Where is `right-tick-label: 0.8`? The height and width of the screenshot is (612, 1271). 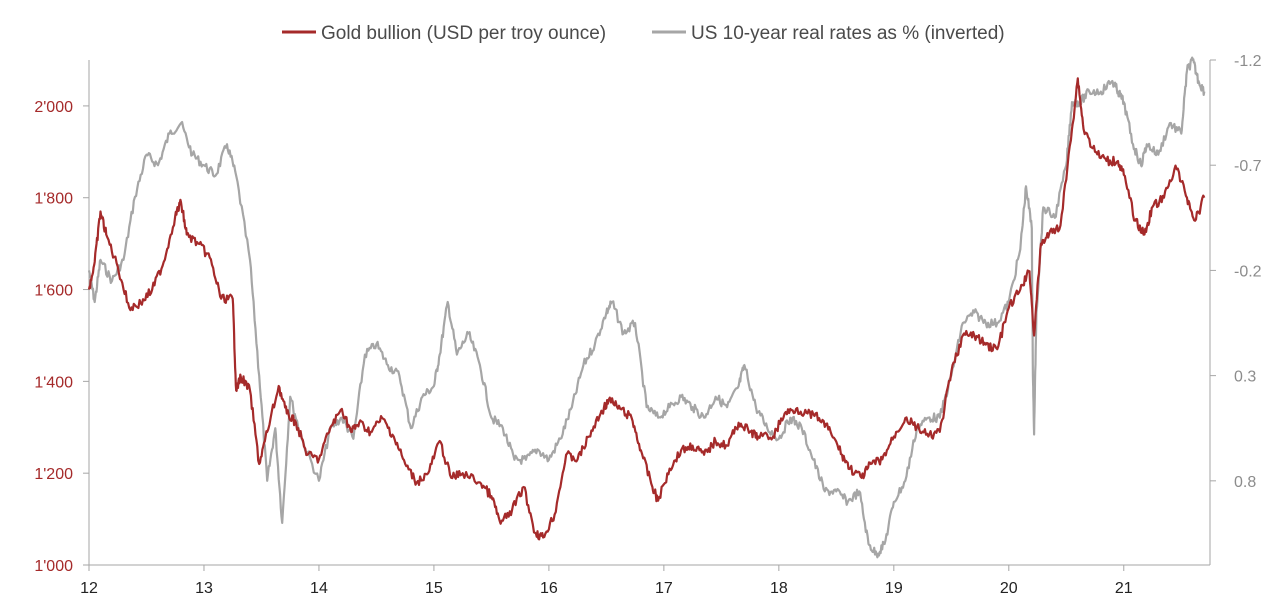 right-tick-label: 0.8 is located at coordinates (1245, 482).